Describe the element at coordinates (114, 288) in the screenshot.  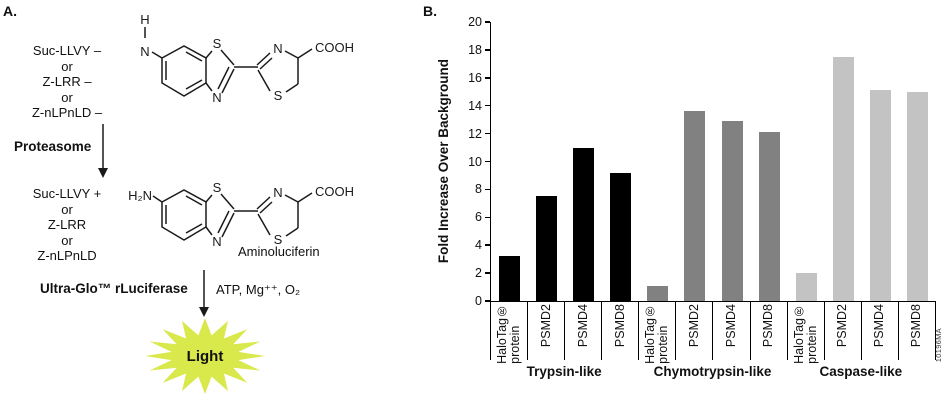
I see `luciferase-label: Ultra-Glo™ rLuciferase` at that location.